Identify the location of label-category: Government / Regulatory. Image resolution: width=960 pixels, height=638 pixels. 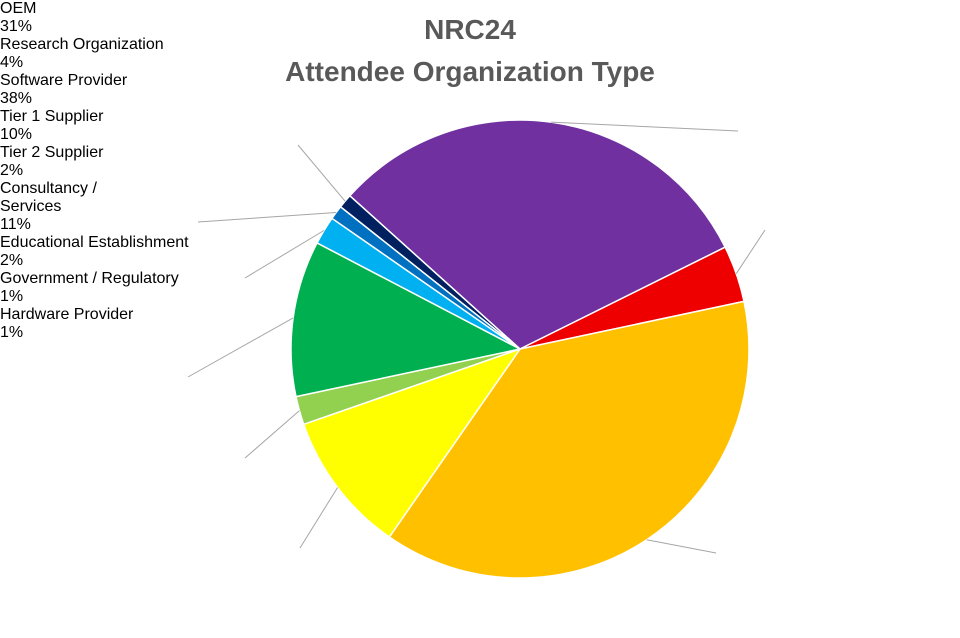
(89, 278).